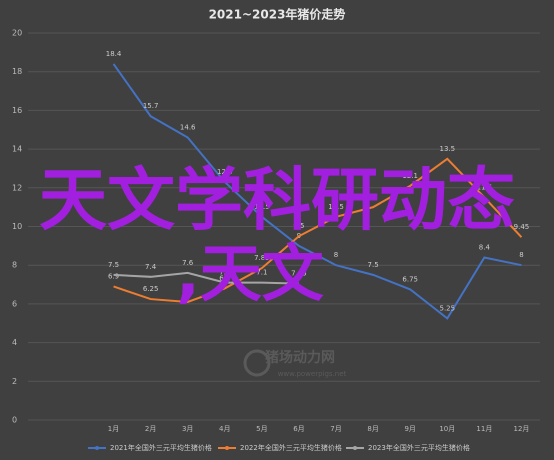 The image size is (554, 460). I want to click on overlay-text: ,天文, so click(250, 273).